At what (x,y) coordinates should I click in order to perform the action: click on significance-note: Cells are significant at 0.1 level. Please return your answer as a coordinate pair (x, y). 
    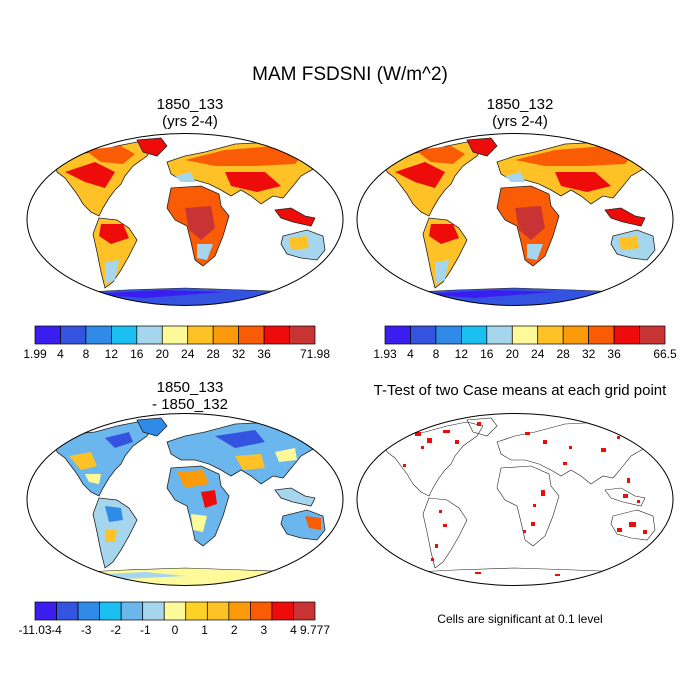
    Looking at the image, I should click on (520, 619).